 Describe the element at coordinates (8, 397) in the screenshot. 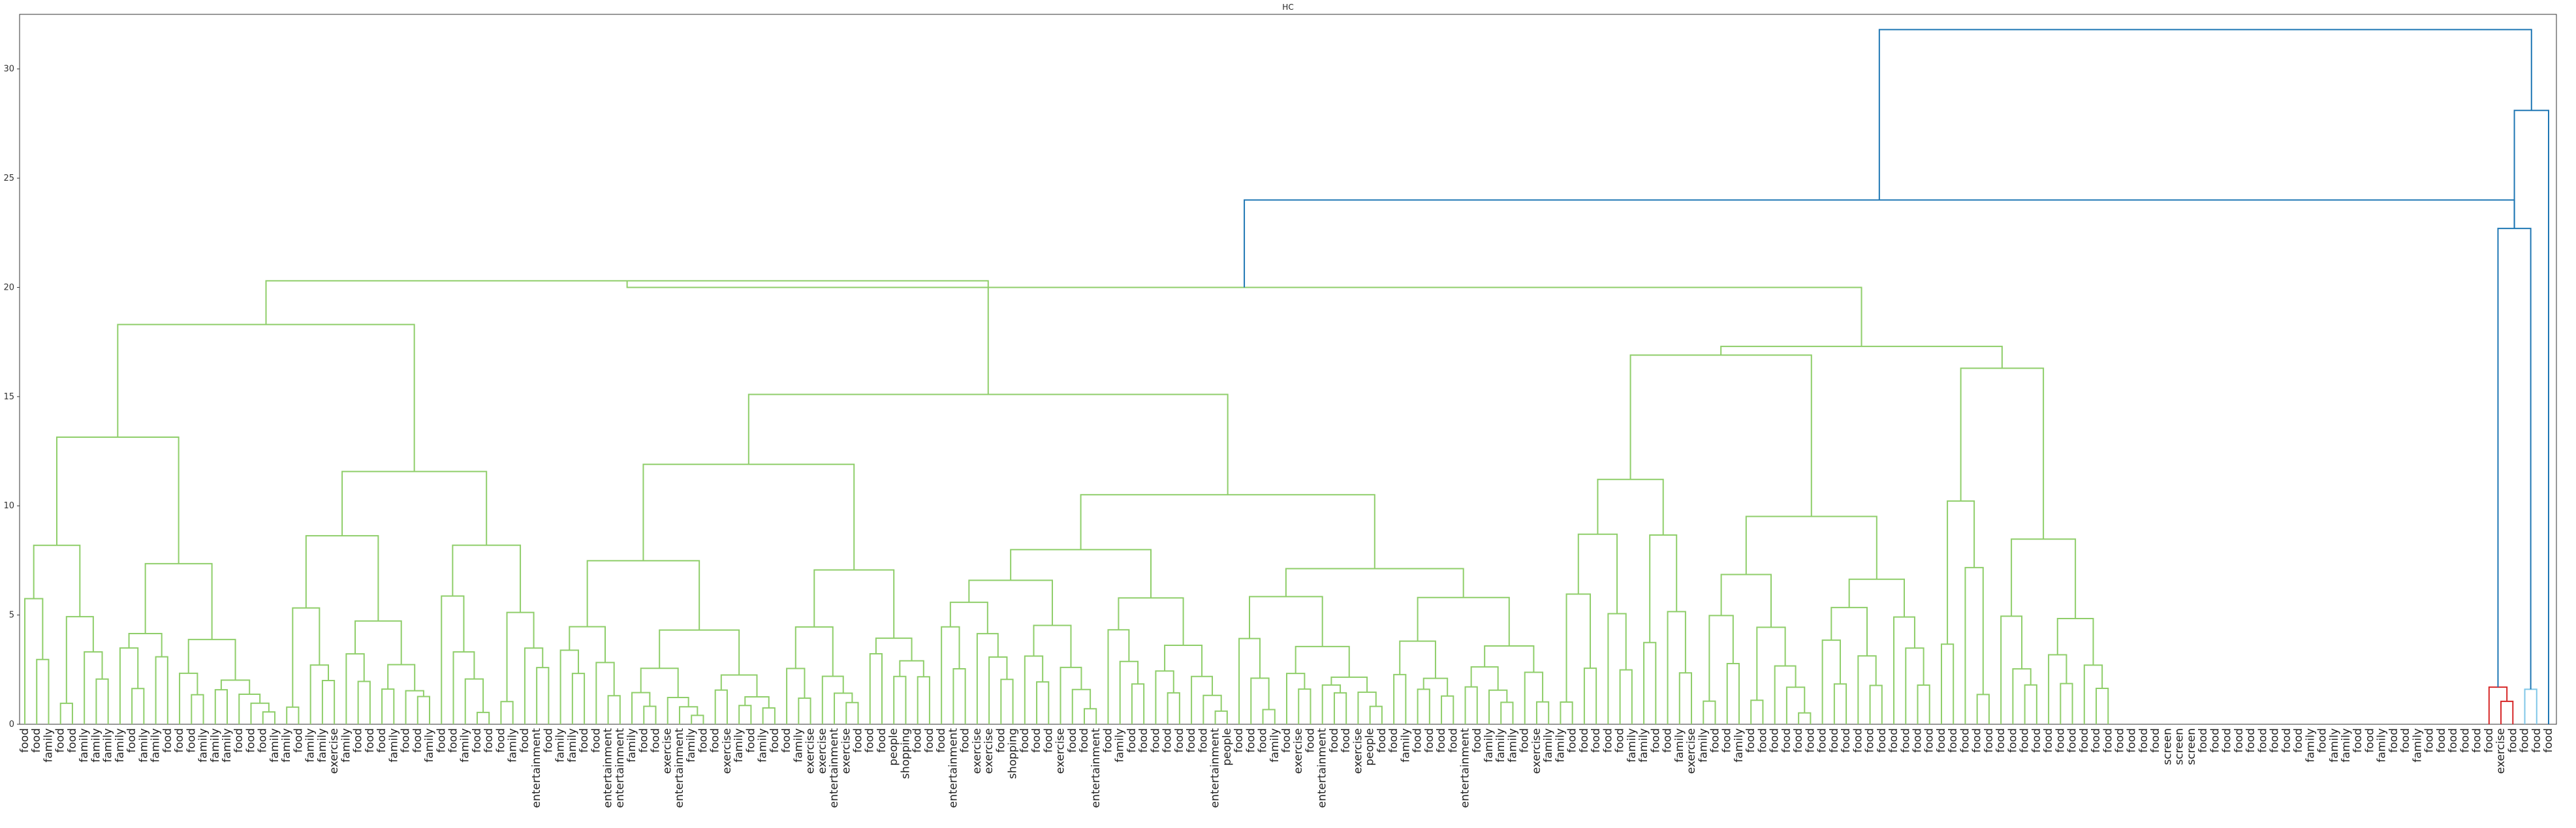

I see `y-tick-label: 15` at that location.